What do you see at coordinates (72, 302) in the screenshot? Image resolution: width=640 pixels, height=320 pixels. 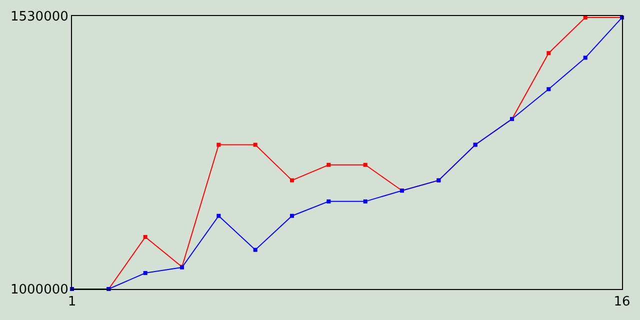 I see `x-tick-label: 1` at bounding box center [72, 302].